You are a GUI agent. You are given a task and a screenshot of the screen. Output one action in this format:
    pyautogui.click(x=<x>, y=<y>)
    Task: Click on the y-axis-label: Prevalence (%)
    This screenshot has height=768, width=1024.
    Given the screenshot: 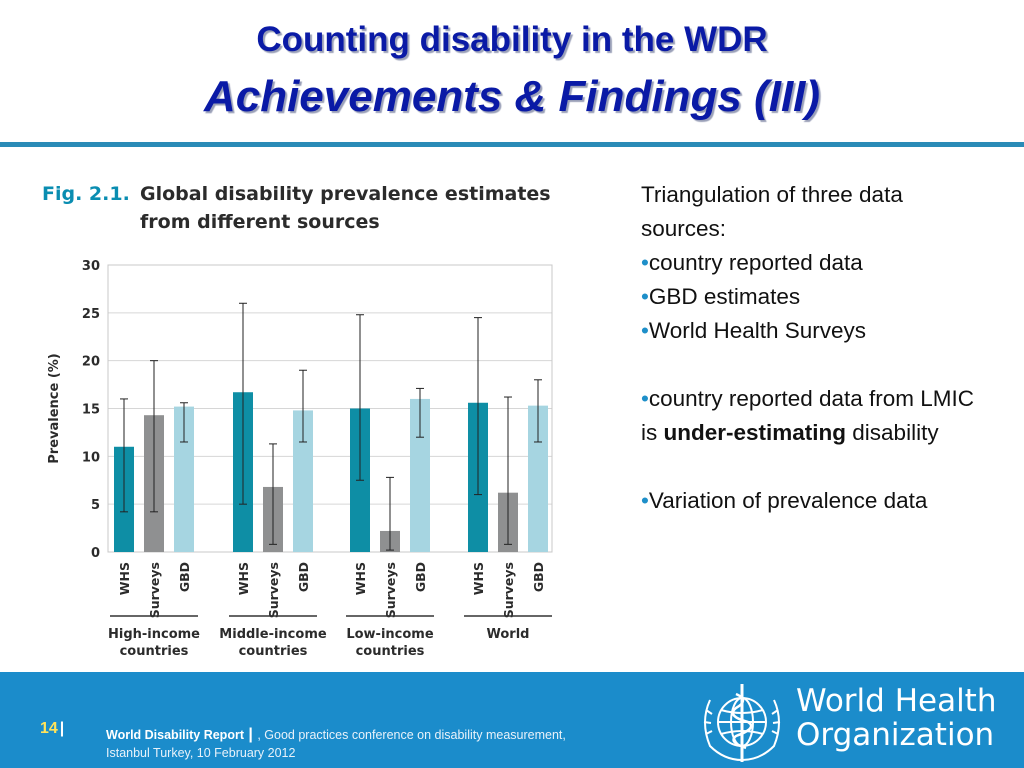 What is the action you would take?
    pyautogui.click(x=54, y=408)
    